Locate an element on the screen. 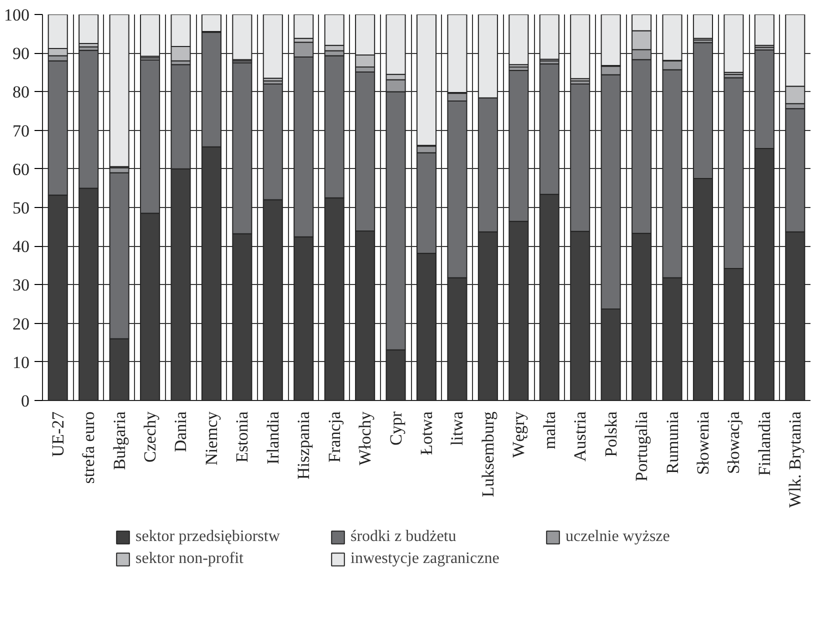  y-tick-label: 90 is located at coordinates (21, 54).